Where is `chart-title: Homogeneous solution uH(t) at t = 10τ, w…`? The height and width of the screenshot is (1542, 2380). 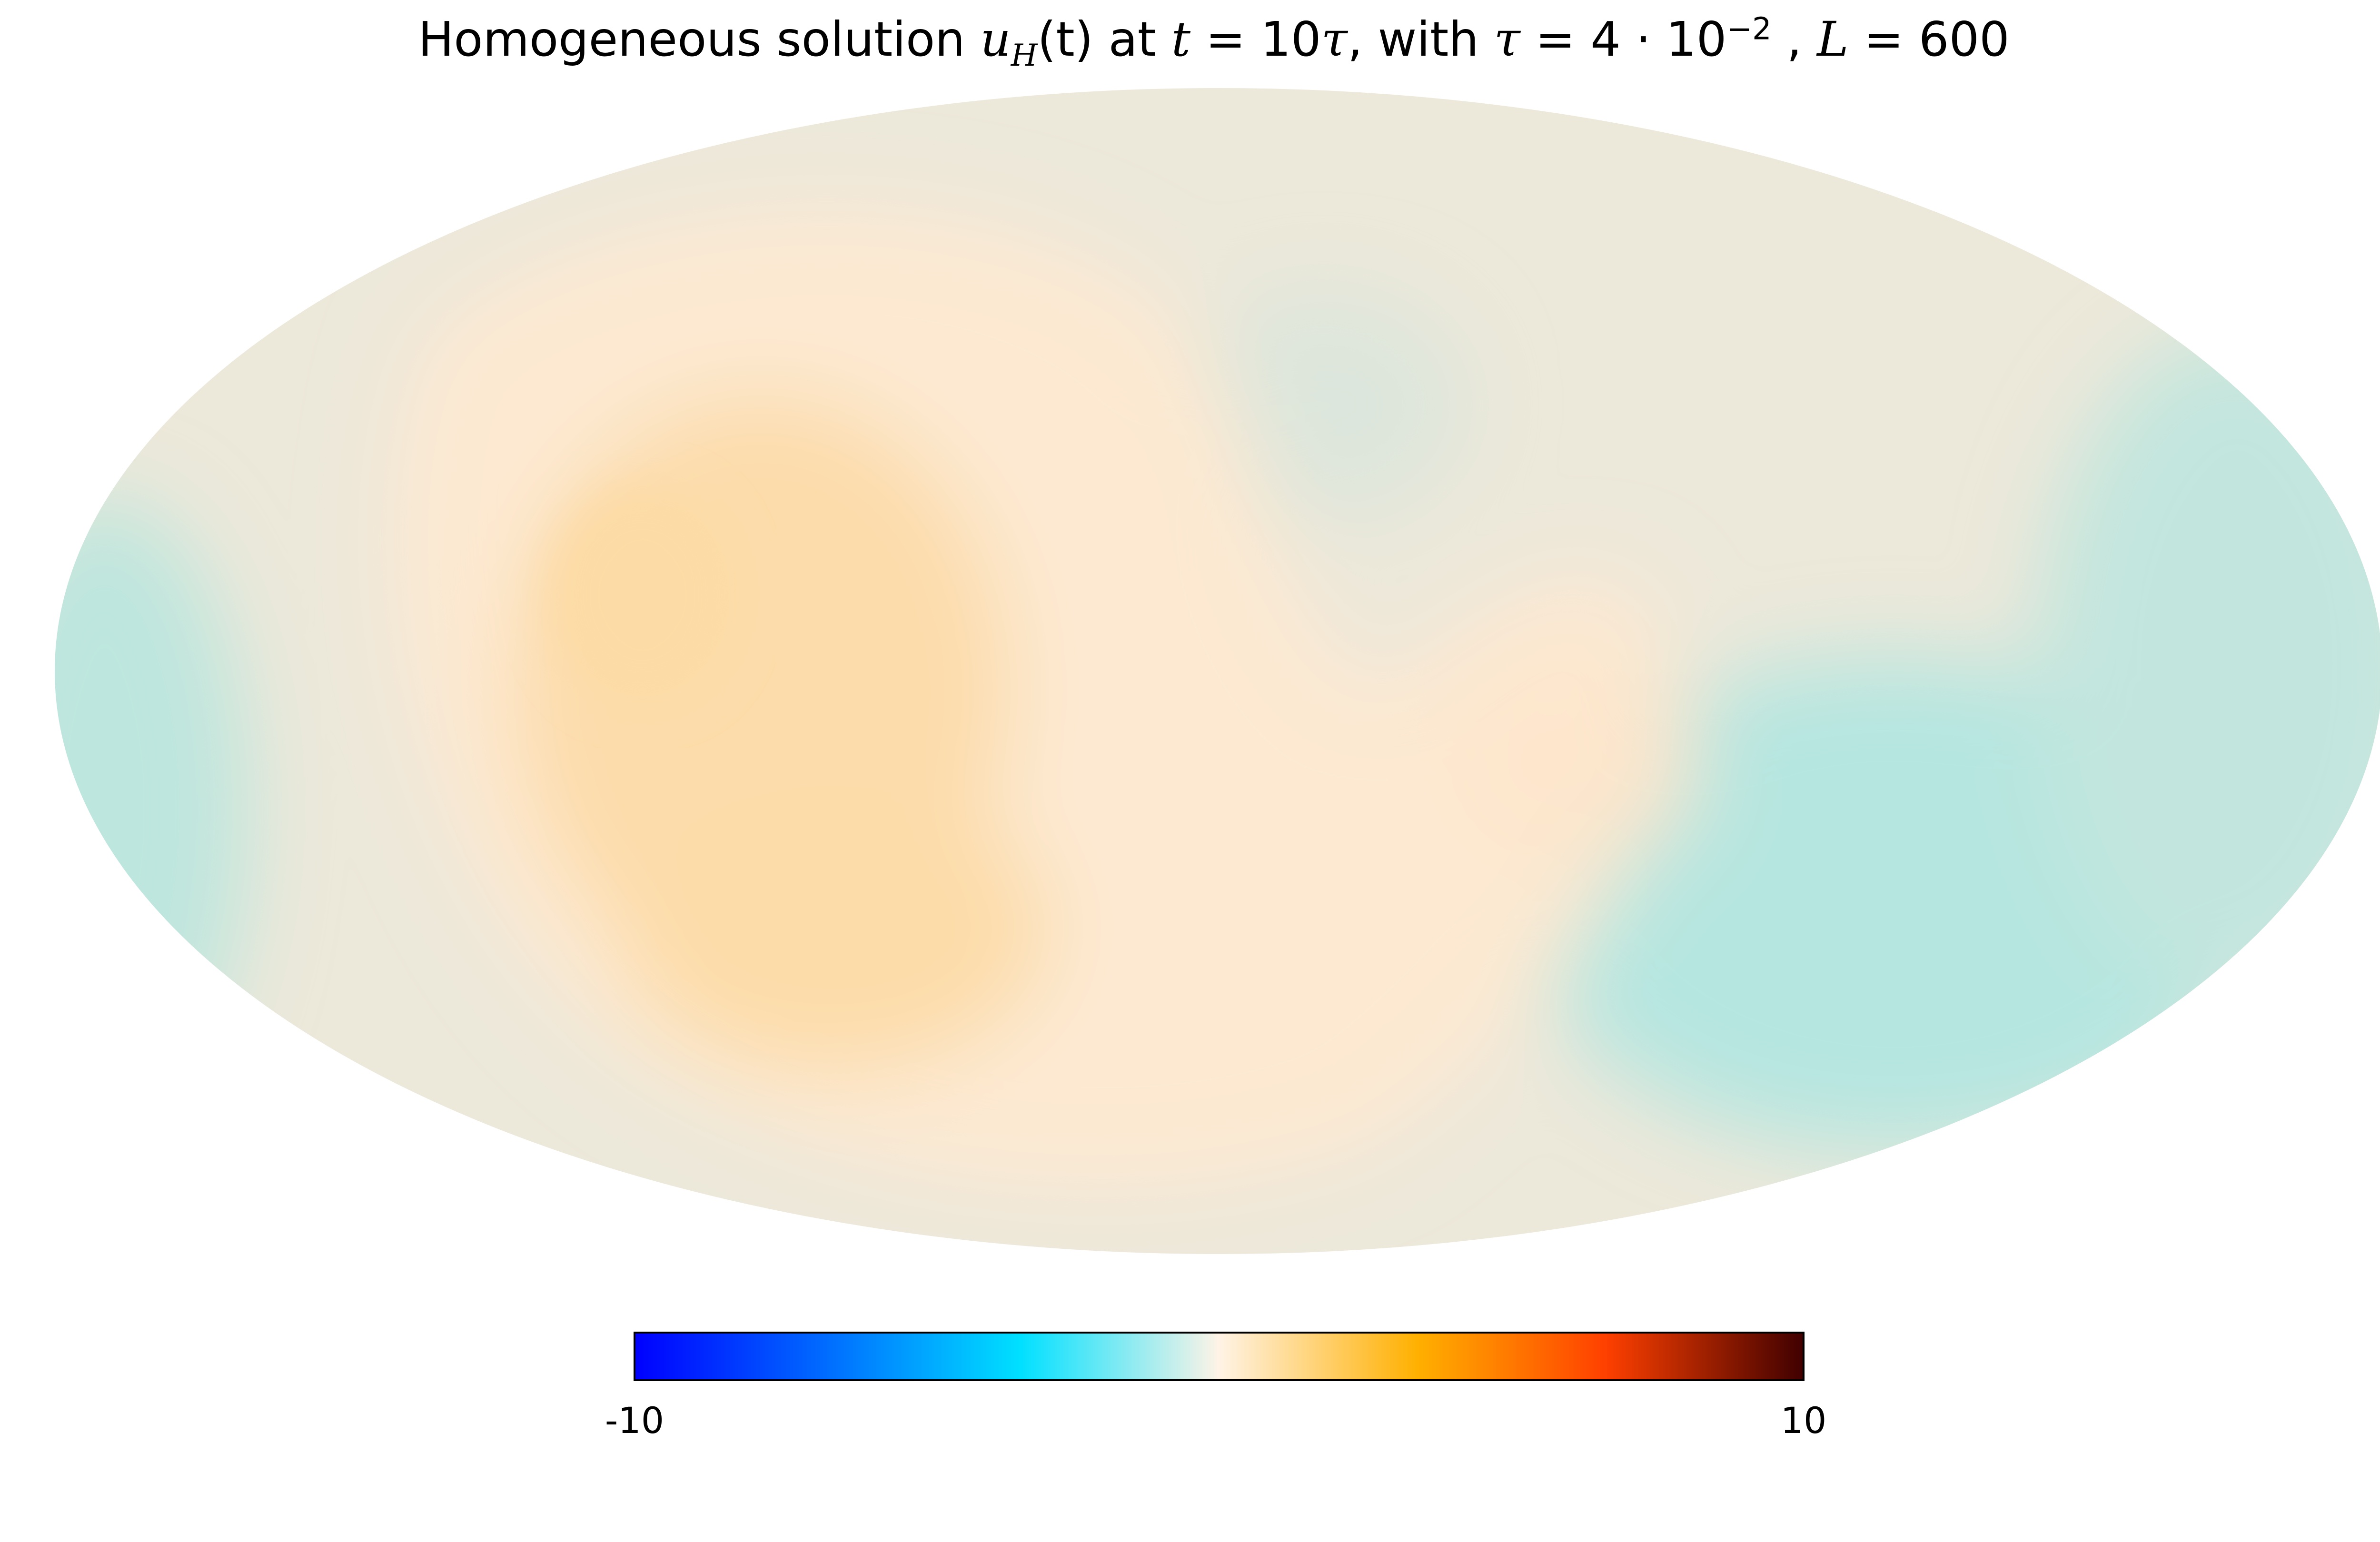 chart-title: Homogeneous solution uH(t) at t = 10τ, w… is located at coordinates (1214, 42).